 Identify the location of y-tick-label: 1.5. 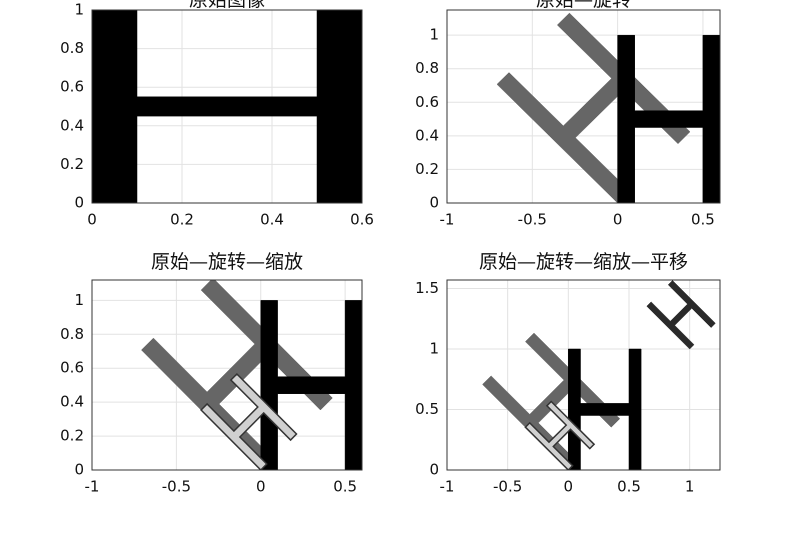
(427, 288).